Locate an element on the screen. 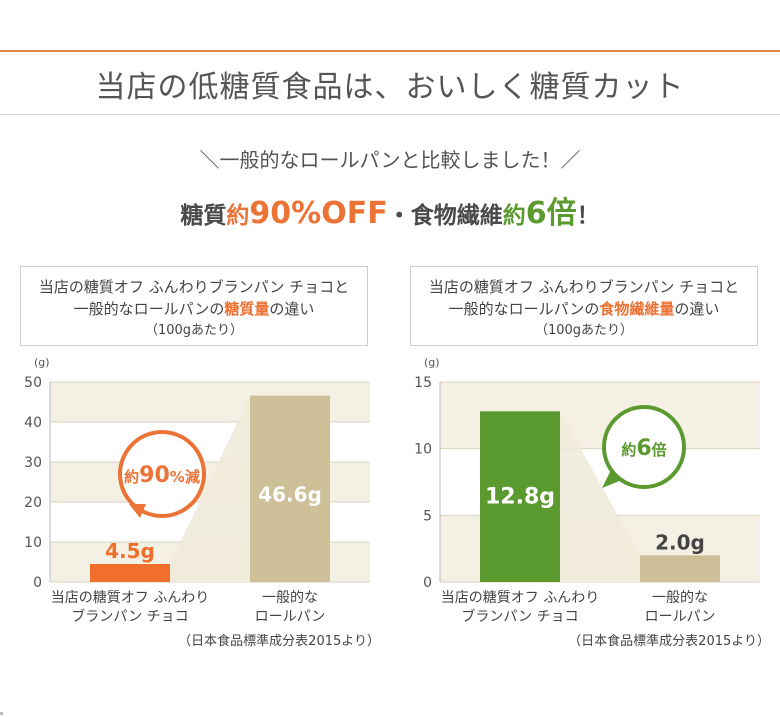  y-tick-label: 40 is located at coordinates (33, 423).